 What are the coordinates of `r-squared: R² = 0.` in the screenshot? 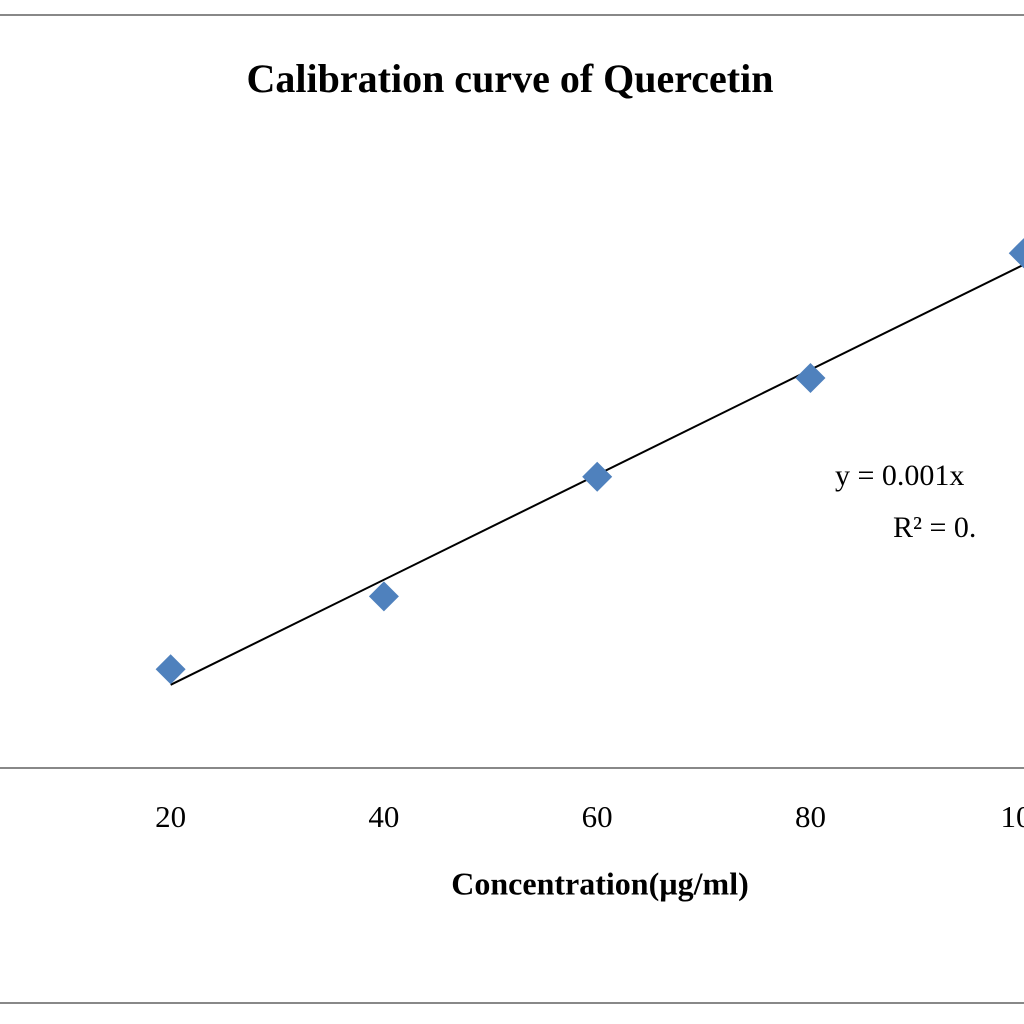 It's located at (934, 527).